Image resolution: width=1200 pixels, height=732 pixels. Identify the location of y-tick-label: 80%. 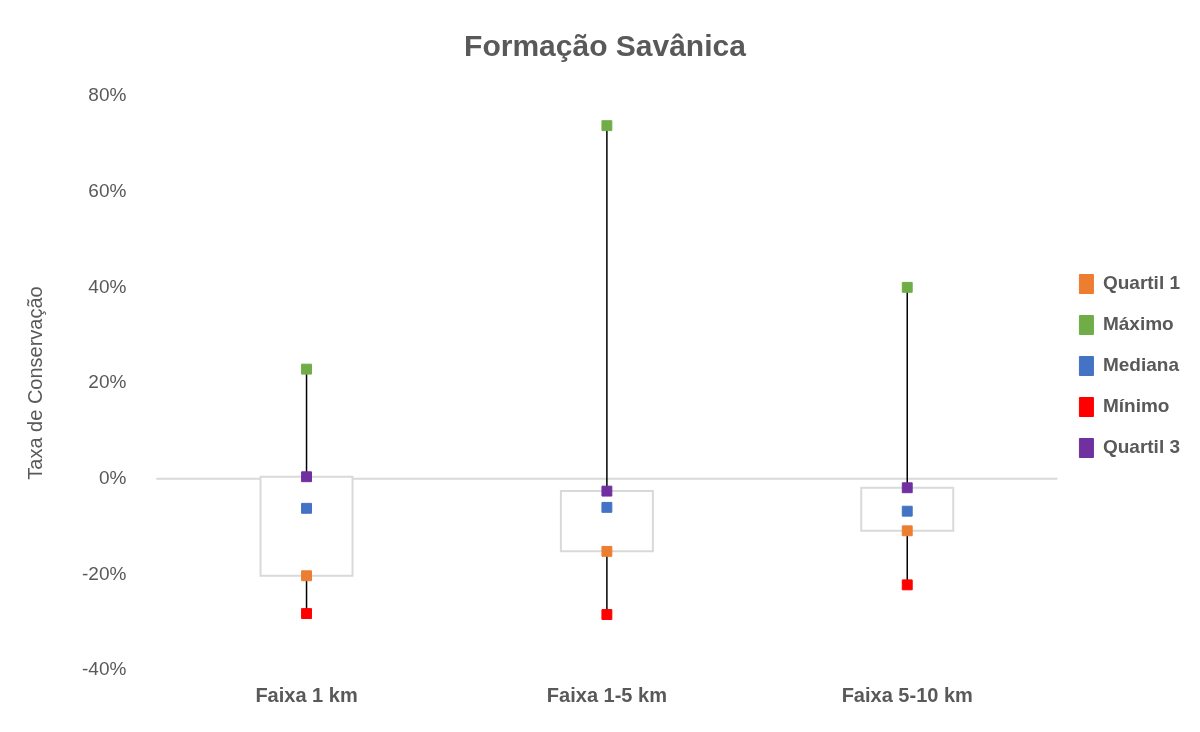
(107, 95).